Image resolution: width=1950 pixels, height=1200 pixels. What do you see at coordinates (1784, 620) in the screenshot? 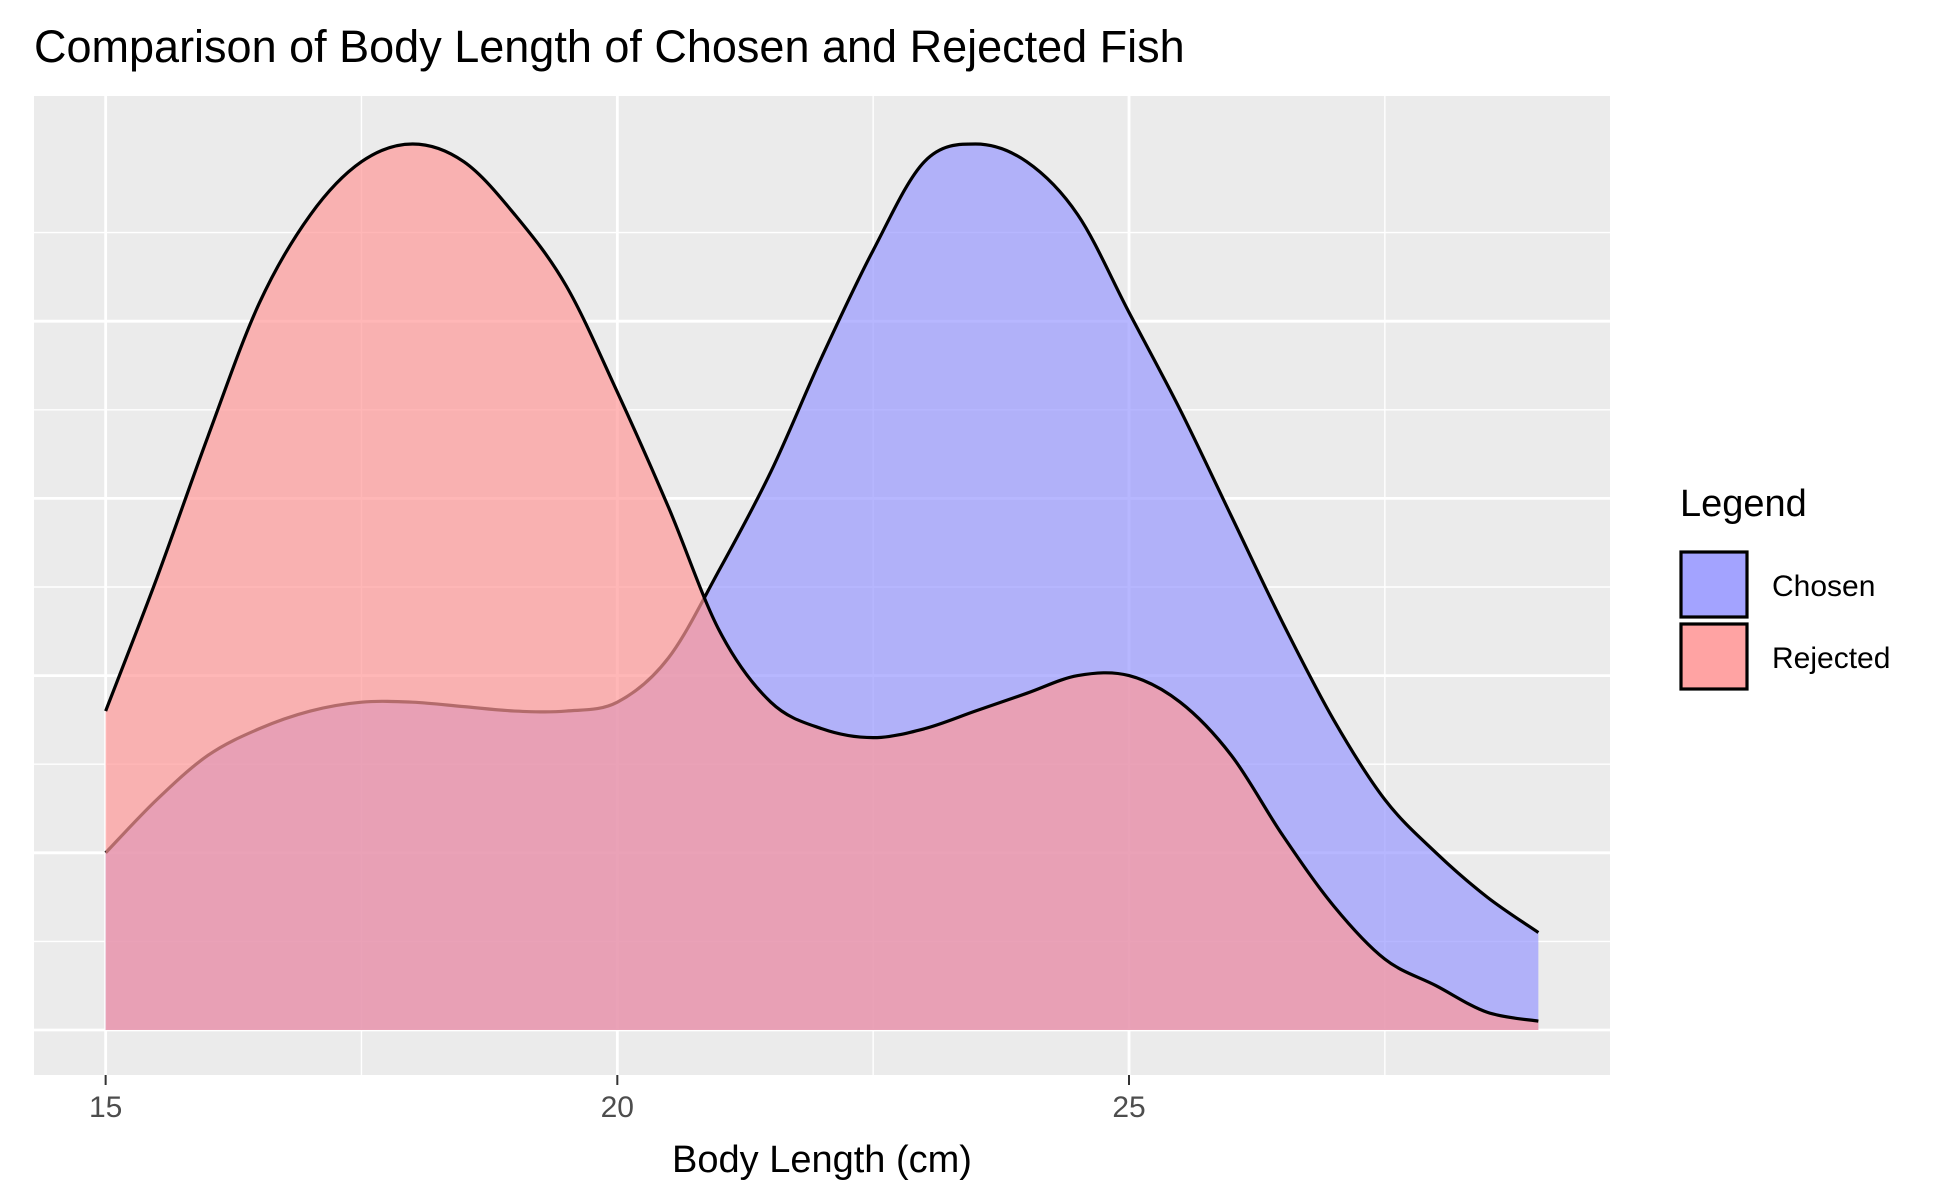
I see `legend-items: Chosen Rejected` at bounding box center [1784, 620].